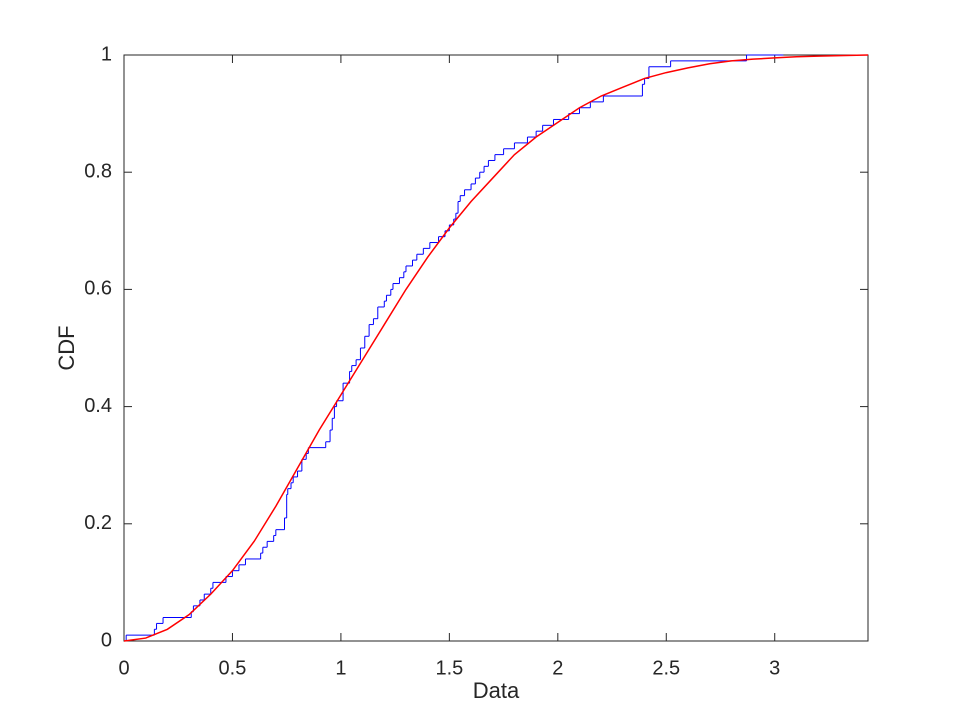 This screenshot has height=720, width=960. I want to click on x-tick-label: 1.5, so click(449, 668).